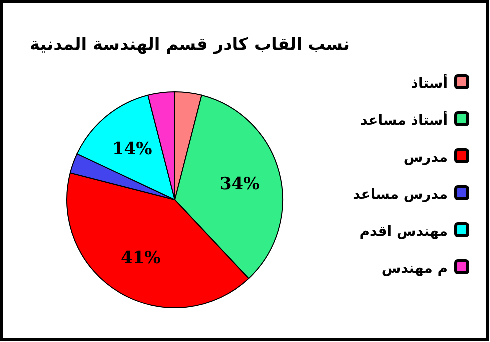  I want to click on data-label: 41%, so click(141, 258).